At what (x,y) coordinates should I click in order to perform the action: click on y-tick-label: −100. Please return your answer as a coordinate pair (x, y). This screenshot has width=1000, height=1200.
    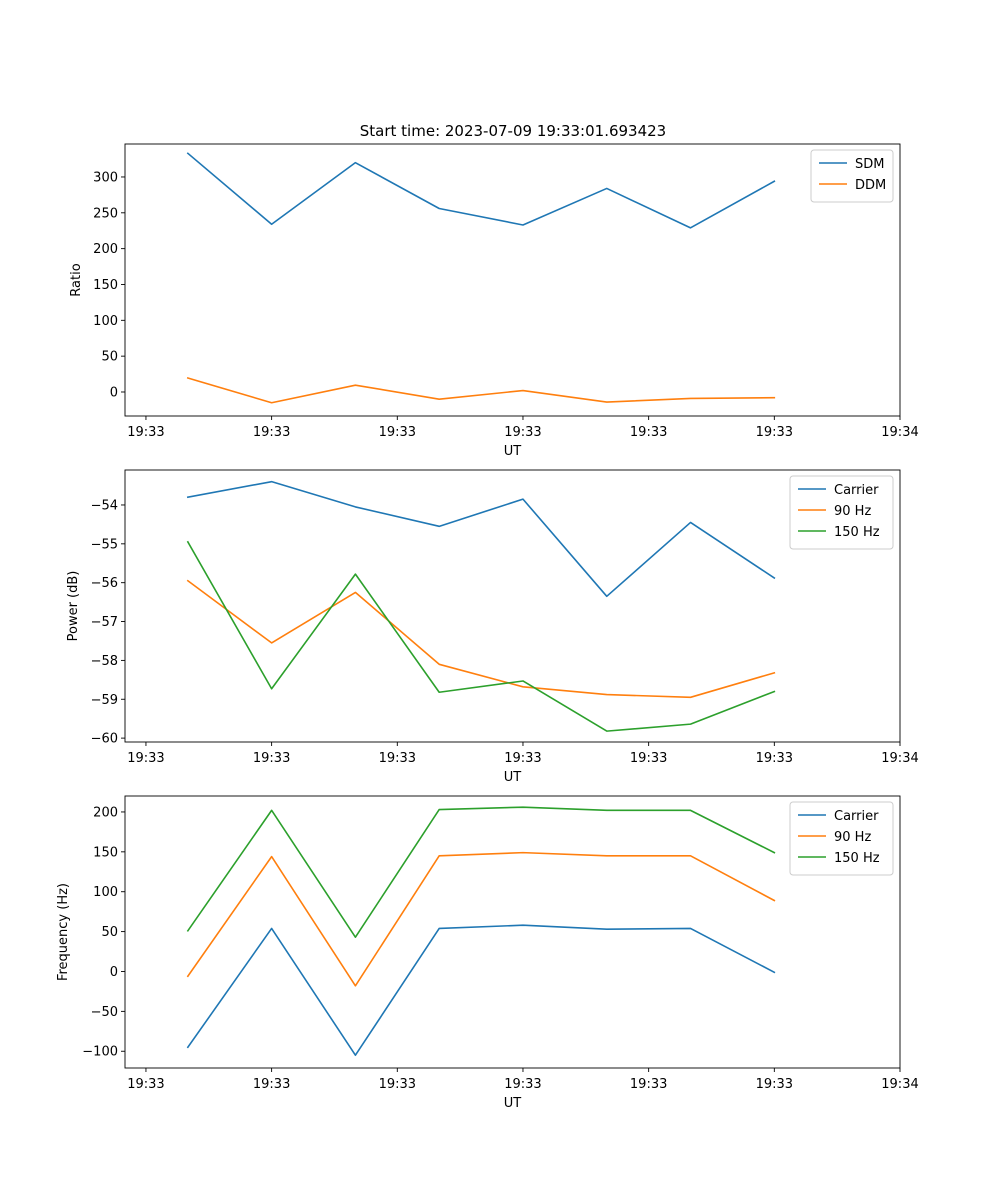
    Looking at the image, I should click on (100, 1052).